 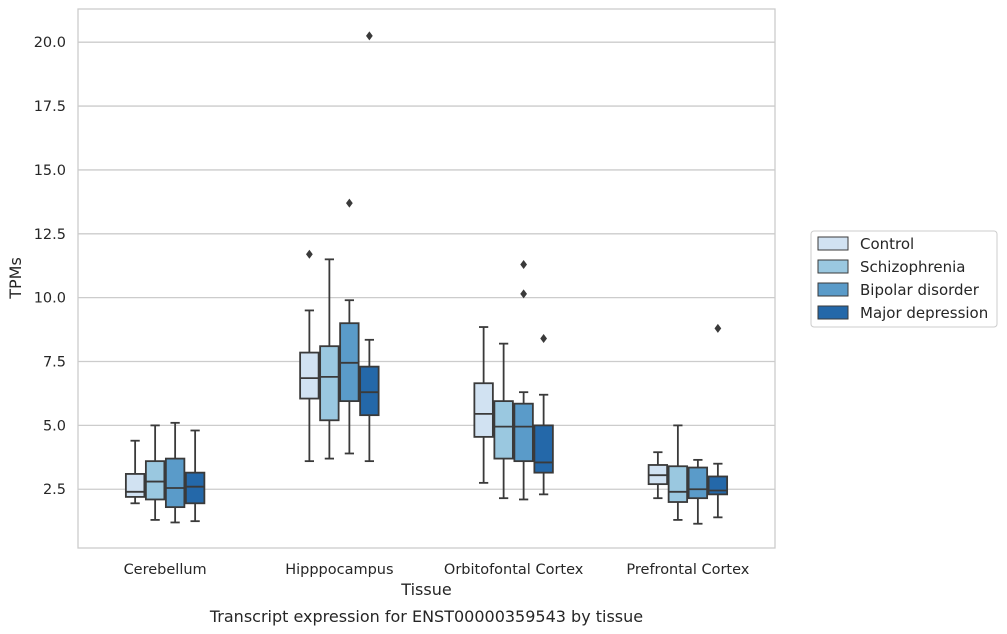 I want to click on y-tick-label: 17.5, so click(x=50, y=107).